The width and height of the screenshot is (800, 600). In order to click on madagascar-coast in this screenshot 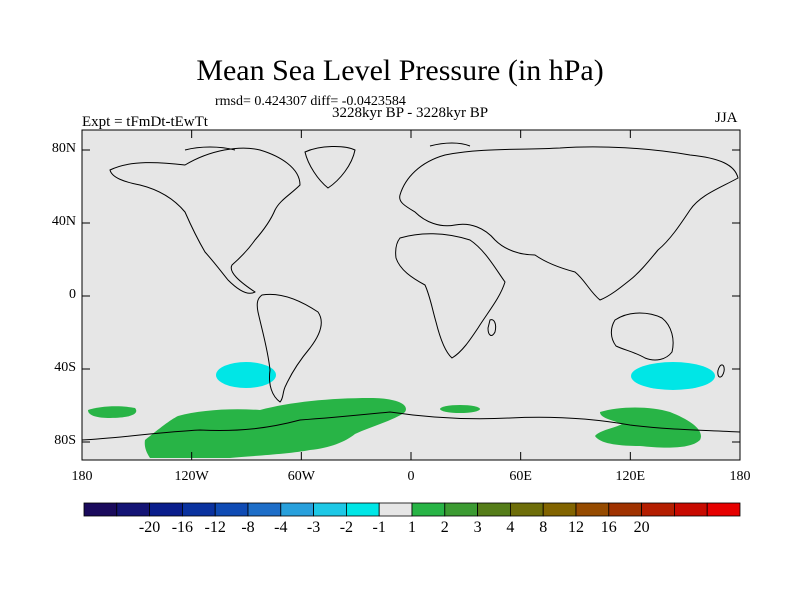, I will do `click(492, 327)`.